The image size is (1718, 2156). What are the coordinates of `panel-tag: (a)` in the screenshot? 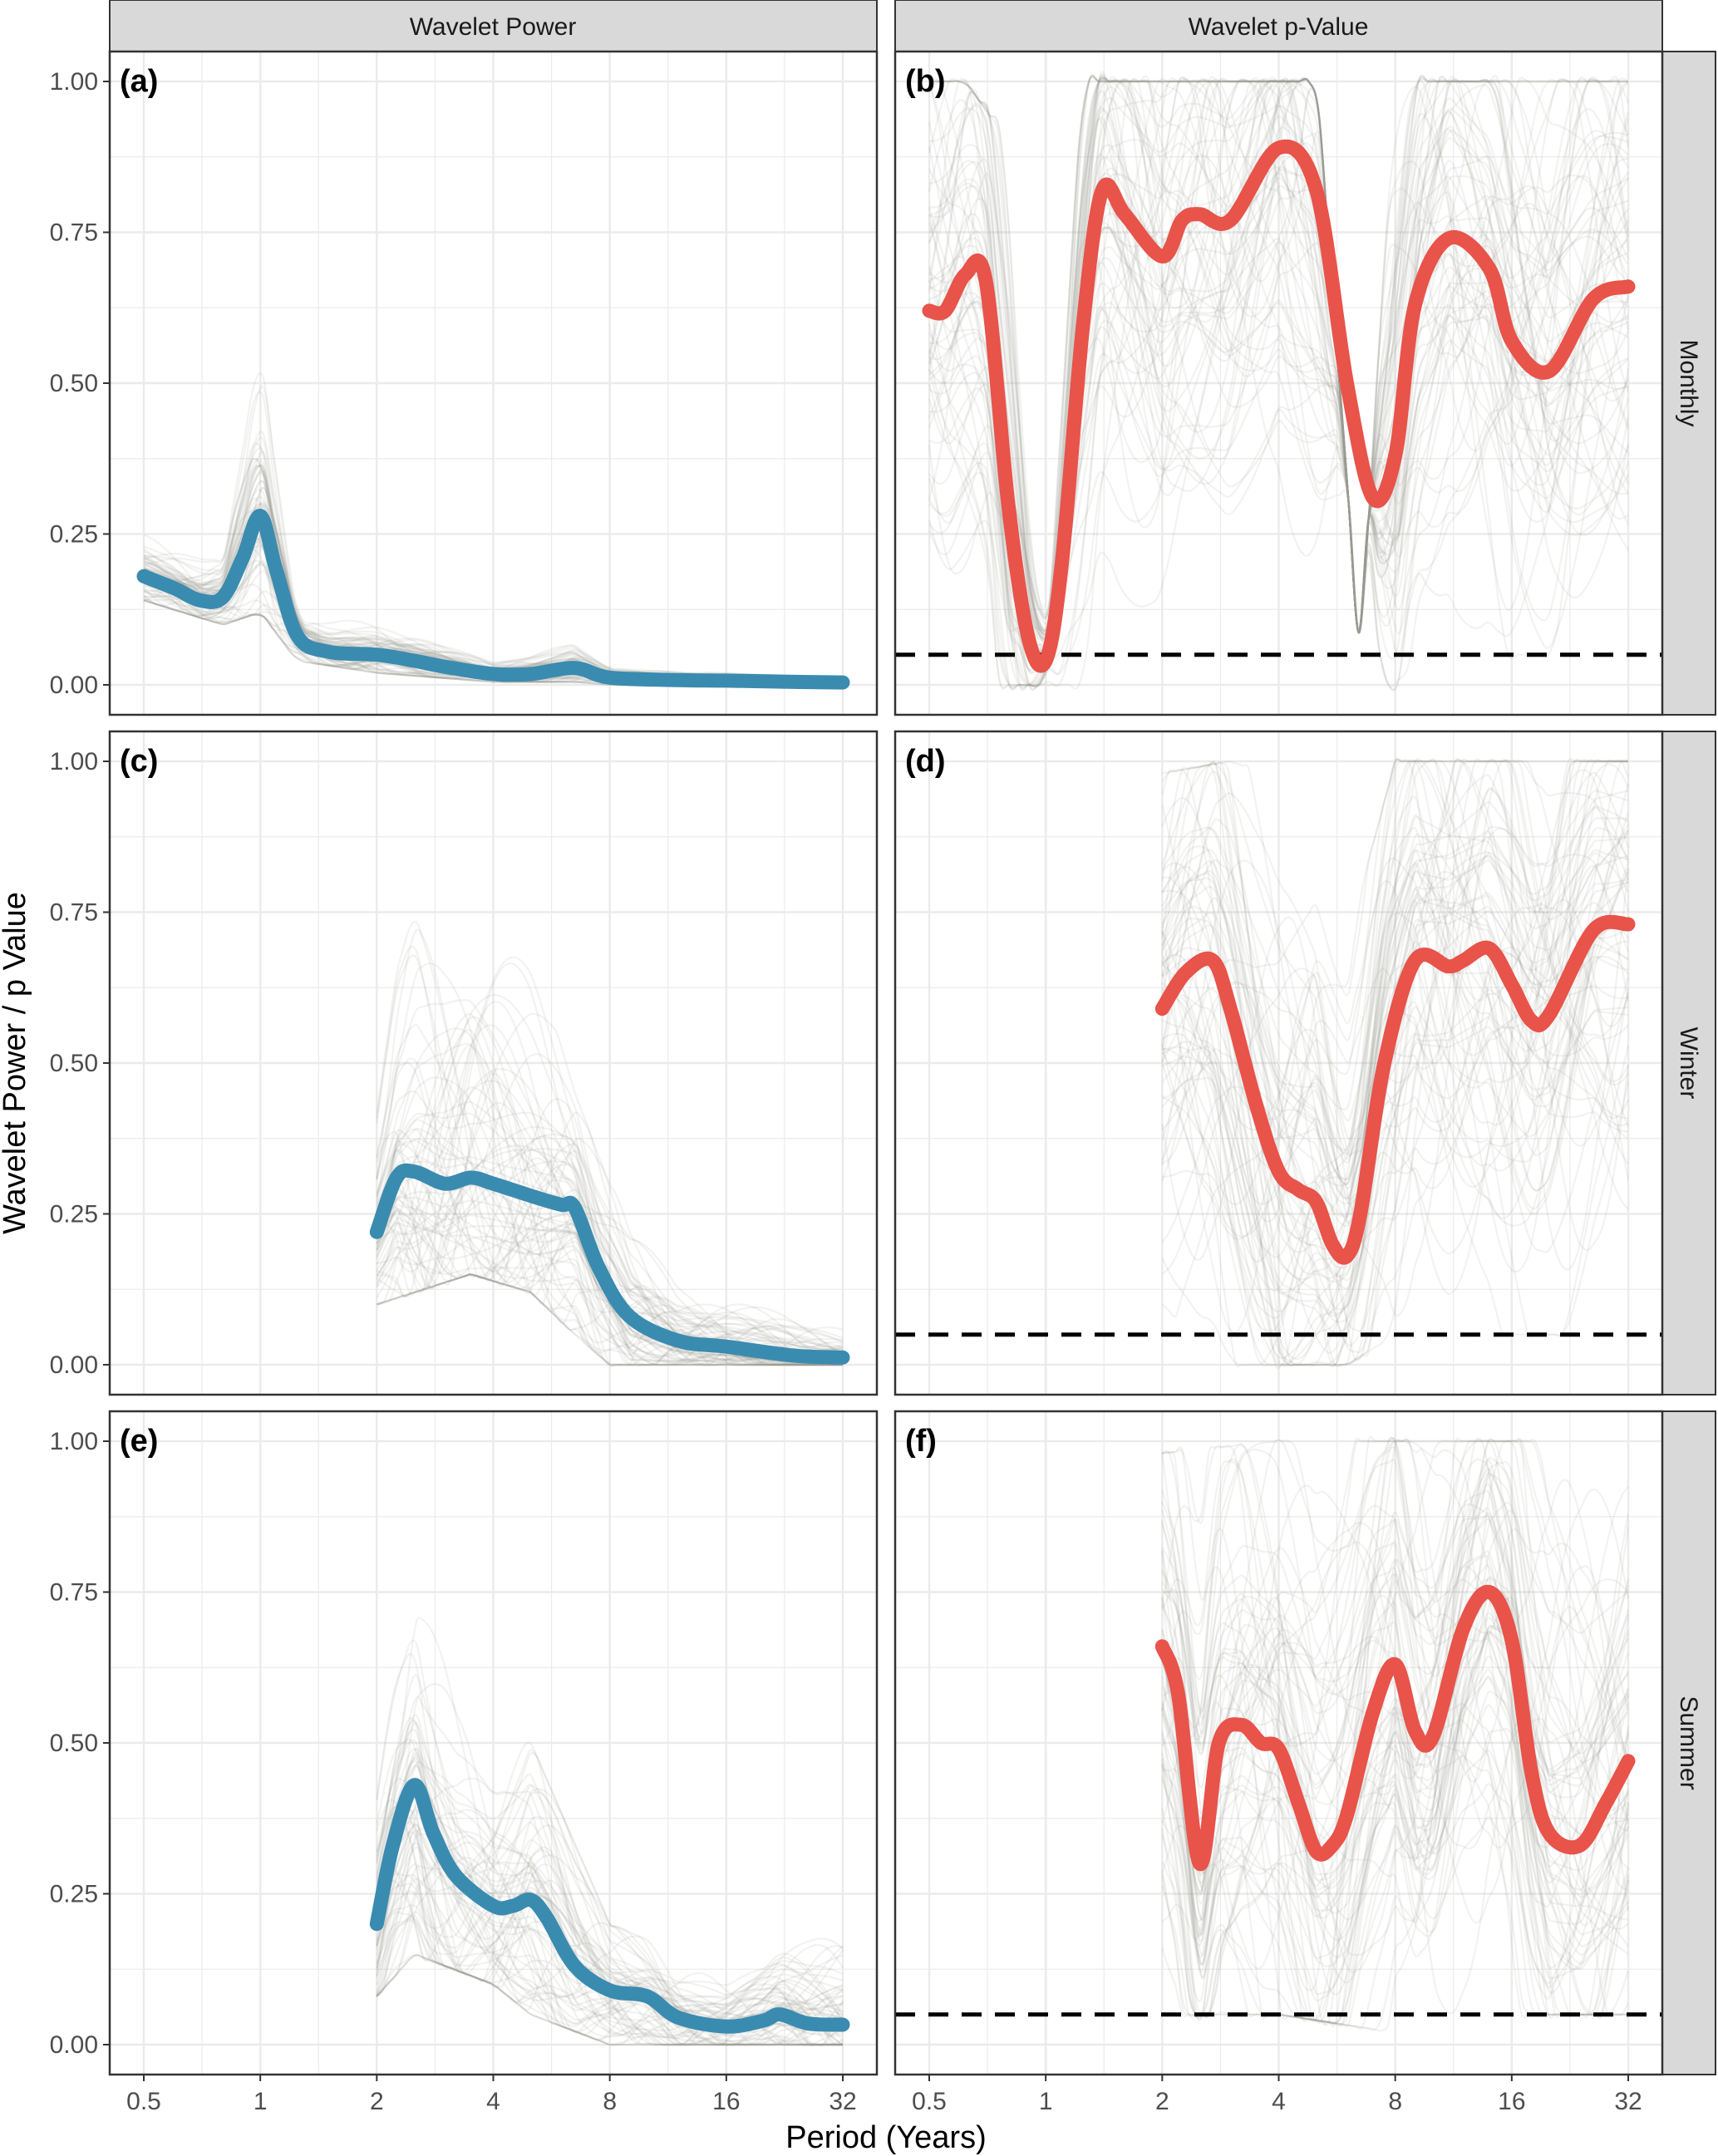 It's located at (139, 81).